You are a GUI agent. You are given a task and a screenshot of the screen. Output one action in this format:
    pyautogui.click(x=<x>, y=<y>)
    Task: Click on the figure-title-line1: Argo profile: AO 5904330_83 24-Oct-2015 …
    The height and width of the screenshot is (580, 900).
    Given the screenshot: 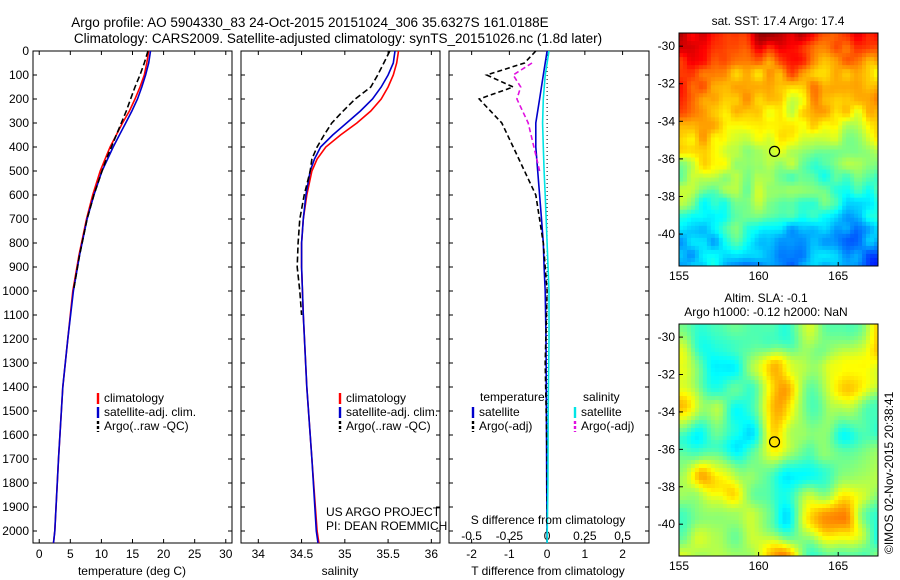 What is the action you would take?
    pyautogui.click(x=309, y=22)
    